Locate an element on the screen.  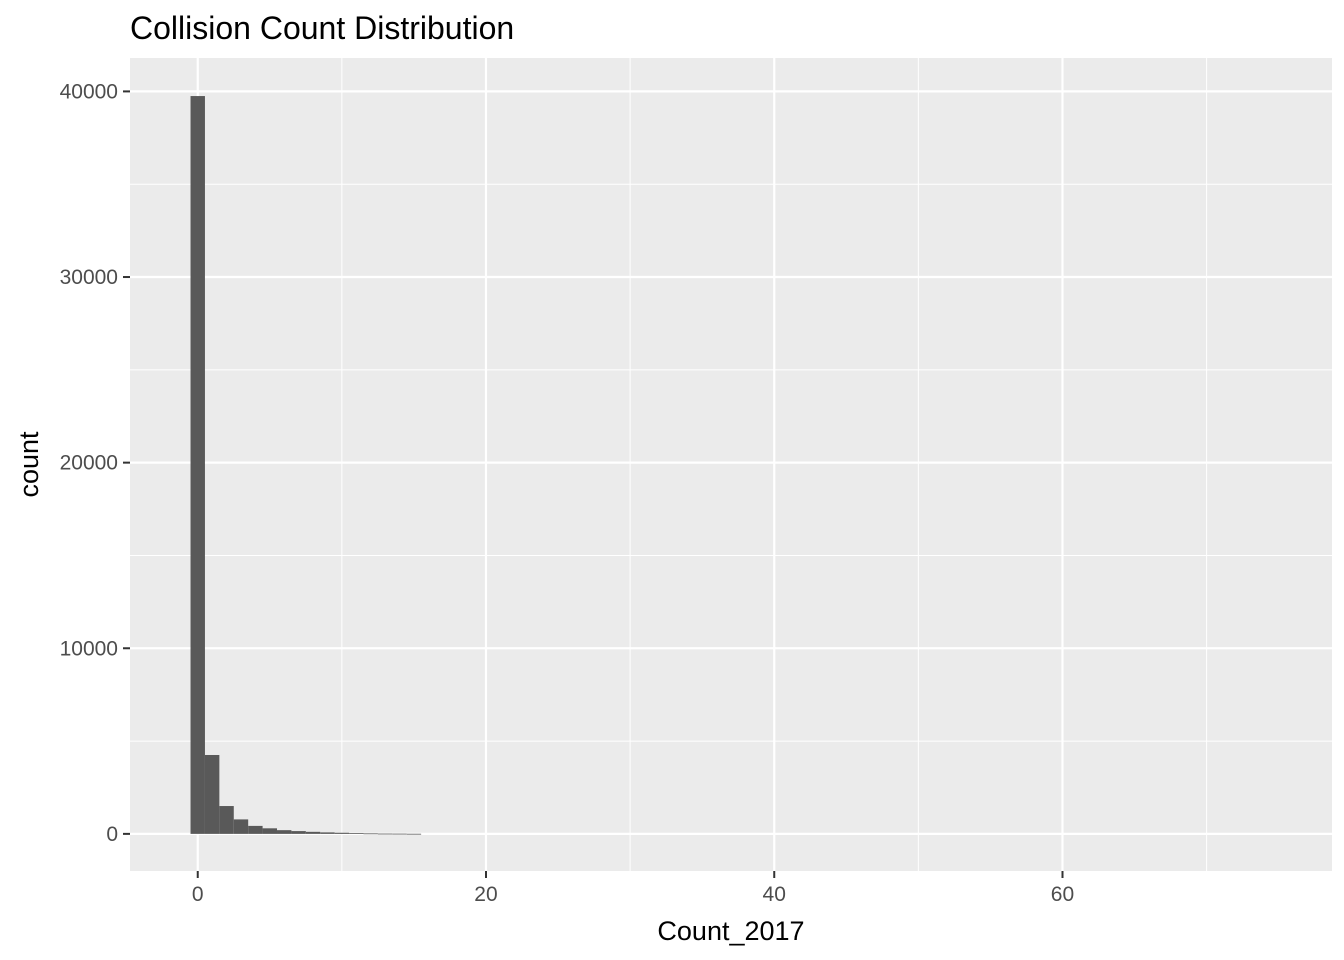
chart-title: Collision Count Distribution is located at coordinates (322, 28).